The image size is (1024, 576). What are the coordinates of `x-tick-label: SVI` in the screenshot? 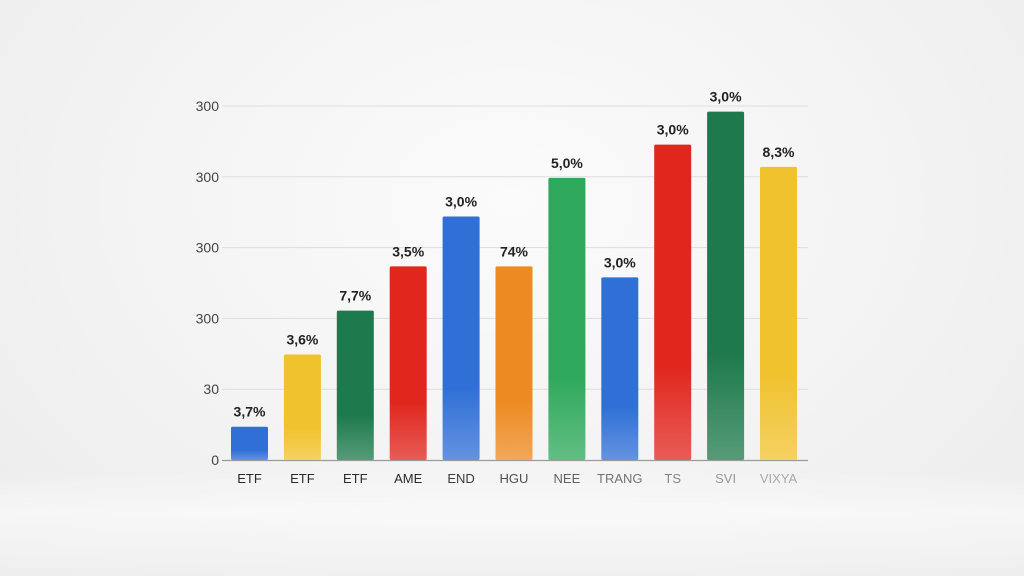 It's located at (725, 478).